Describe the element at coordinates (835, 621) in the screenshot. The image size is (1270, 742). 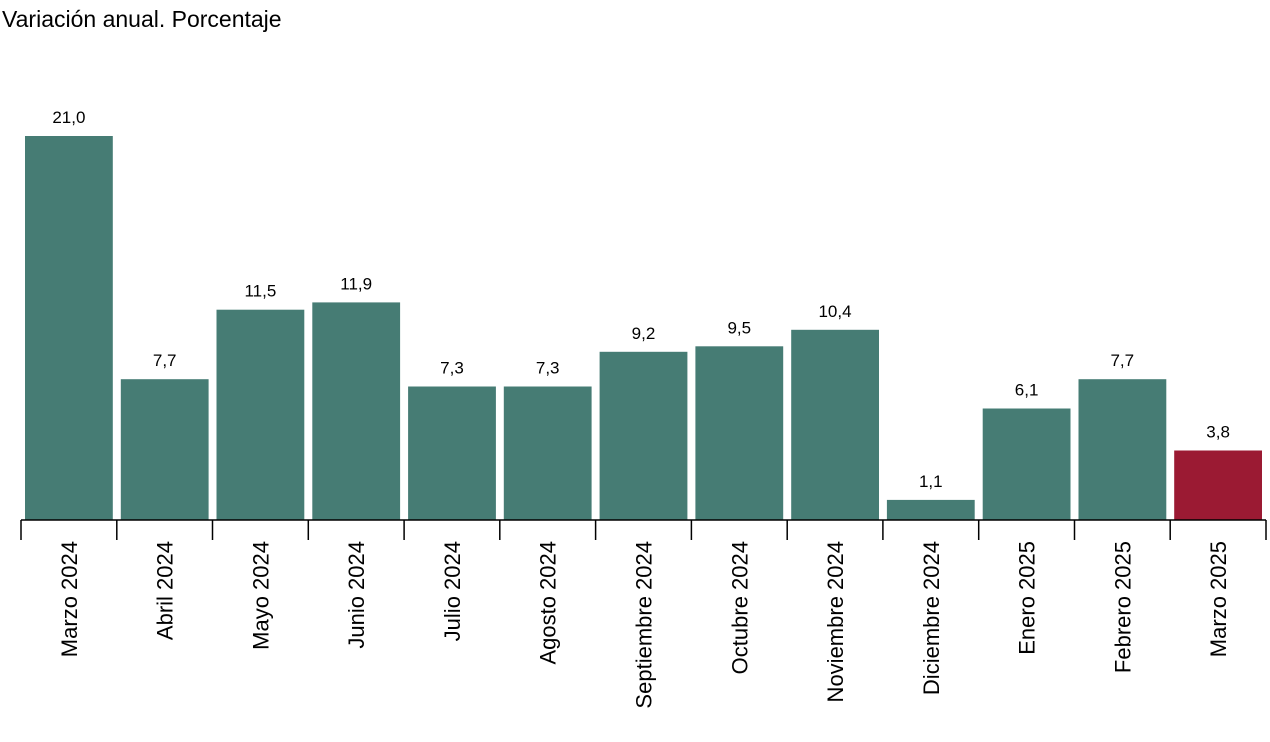
I see `x-tick-label-8: Noviembre 2024` at that location.